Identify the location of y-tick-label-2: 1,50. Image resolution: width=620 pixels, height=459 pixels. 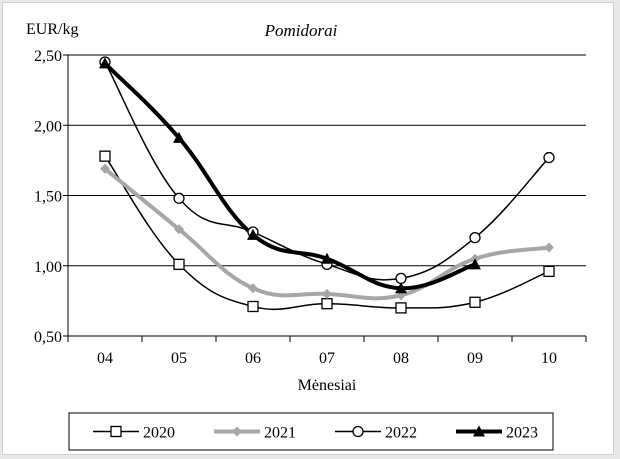
(48, 197).